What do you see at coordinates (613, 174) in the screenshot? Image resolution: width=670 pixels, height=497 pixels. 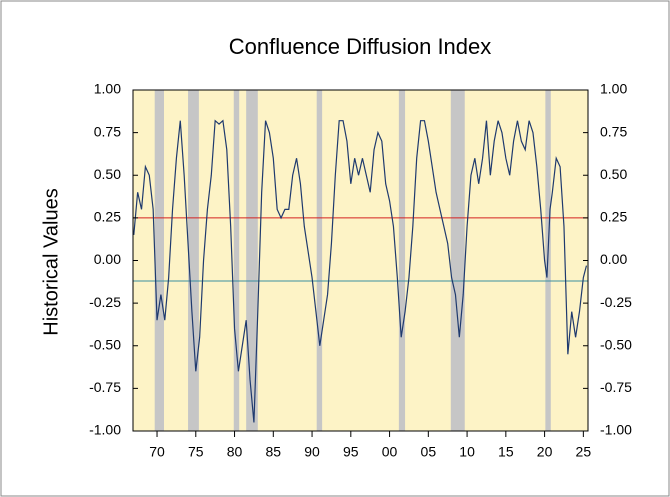 I see `y2-tick-label: 0.50` at bounding box center [613, 174].